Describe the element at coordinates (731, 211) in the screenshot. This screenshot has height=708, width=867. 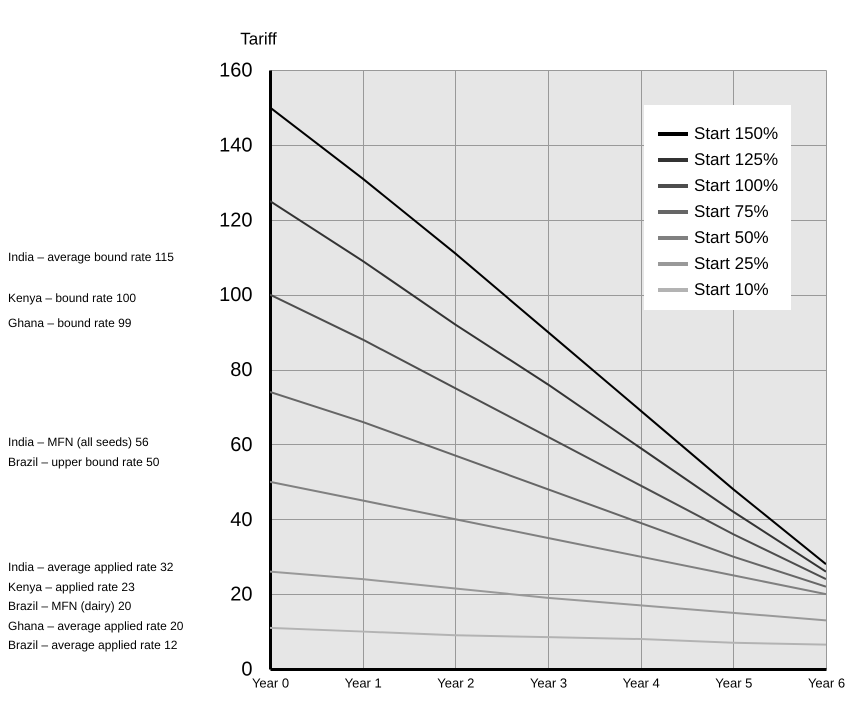
I see `legend-label: Start 75%` at that location.